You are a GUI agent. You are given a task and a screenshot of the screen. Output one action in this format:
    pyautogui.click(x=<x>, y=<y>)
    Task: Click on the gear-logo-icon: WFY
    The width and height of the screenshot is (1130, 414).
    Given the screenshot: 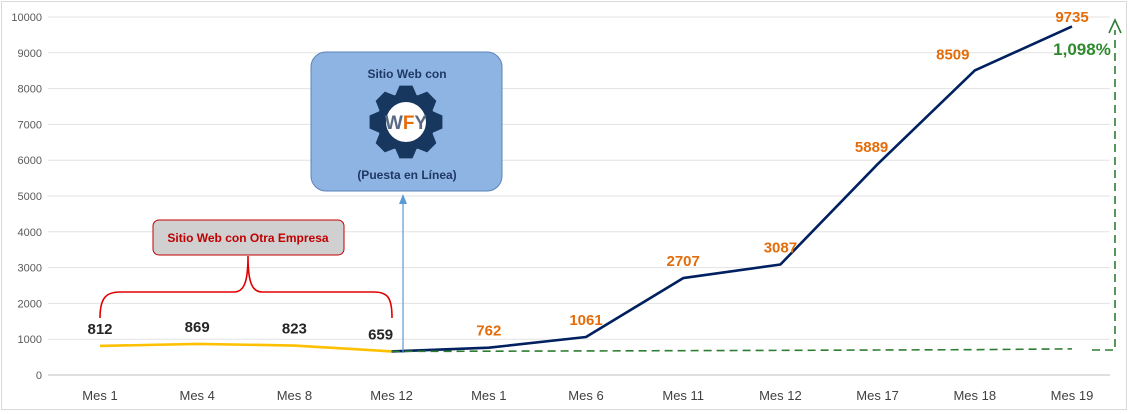 What is the action you would take?
    pyautogui.click(x=406, y=122)
    